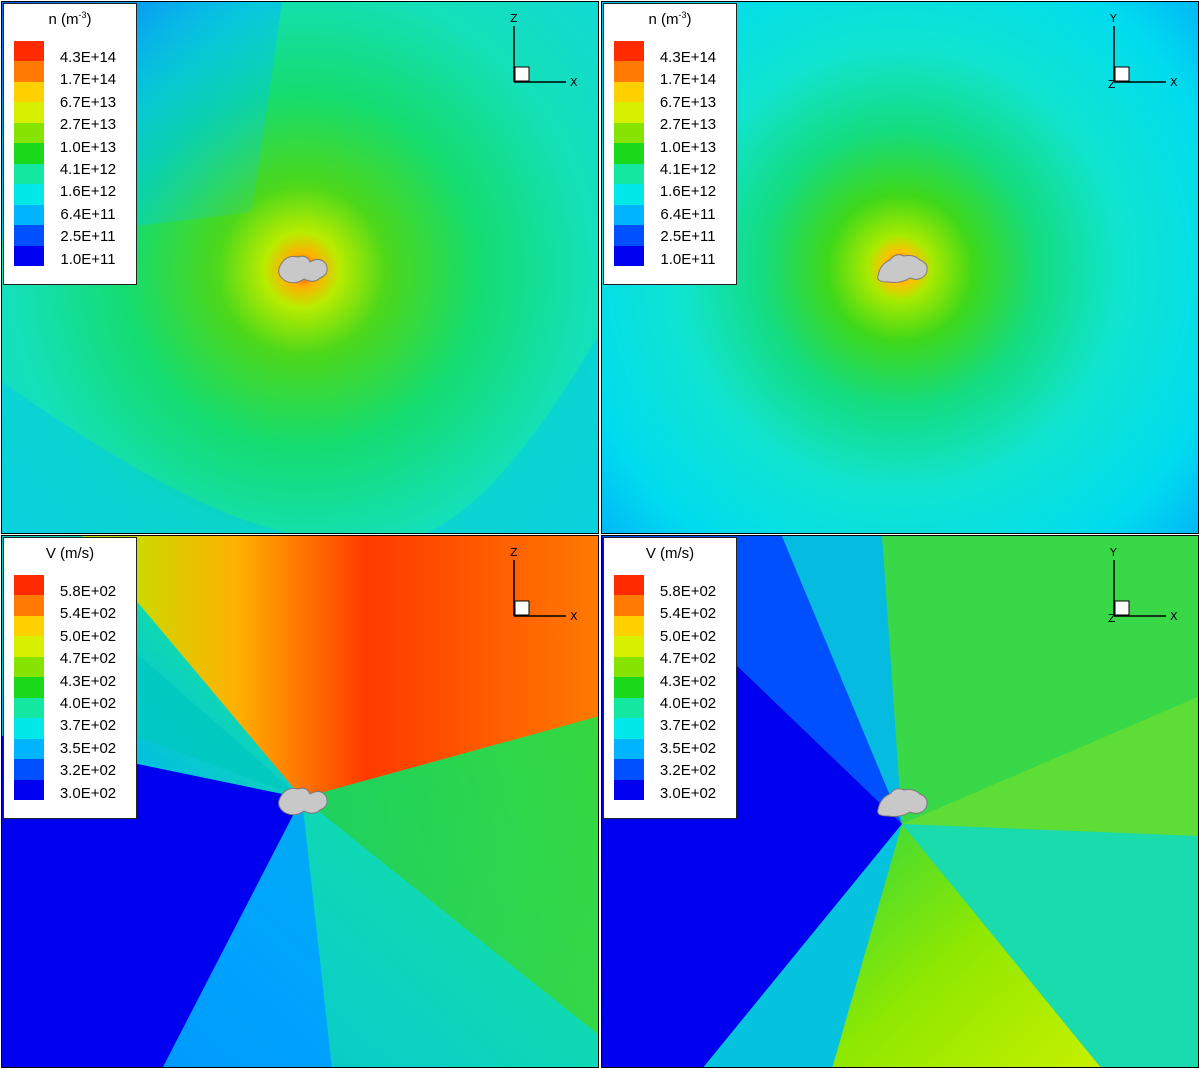  Describe the element at coordinates (70, 553) in the screenshot. I see `legend-title: V (m/s)` at that location.